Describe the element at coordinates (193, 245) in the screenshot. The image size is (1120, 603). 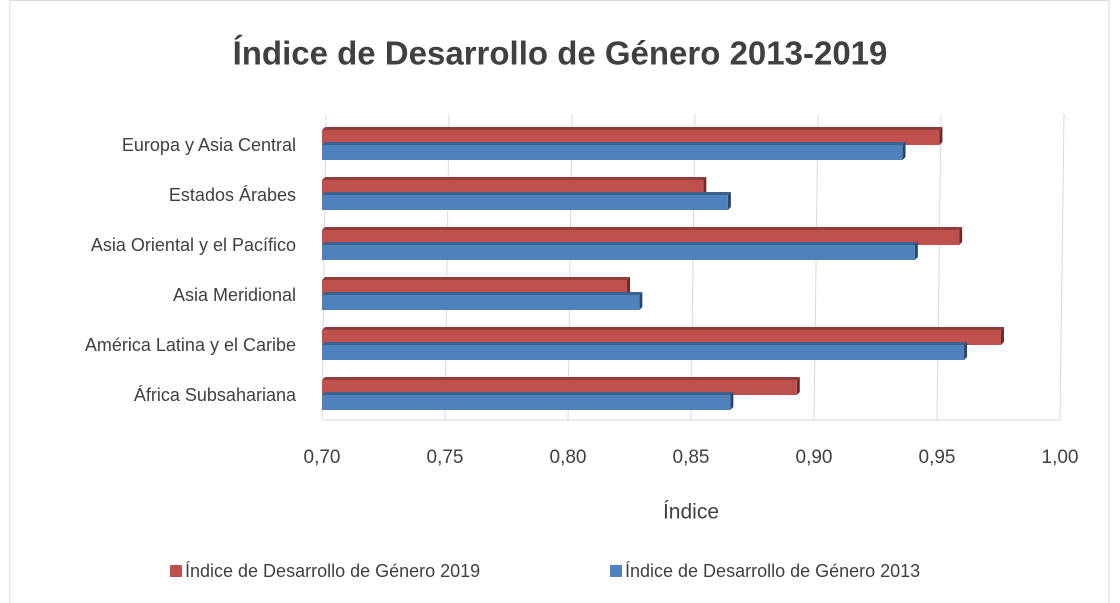
I see `y-tick-label: Asia Oriental y el Pacífico` at that location.